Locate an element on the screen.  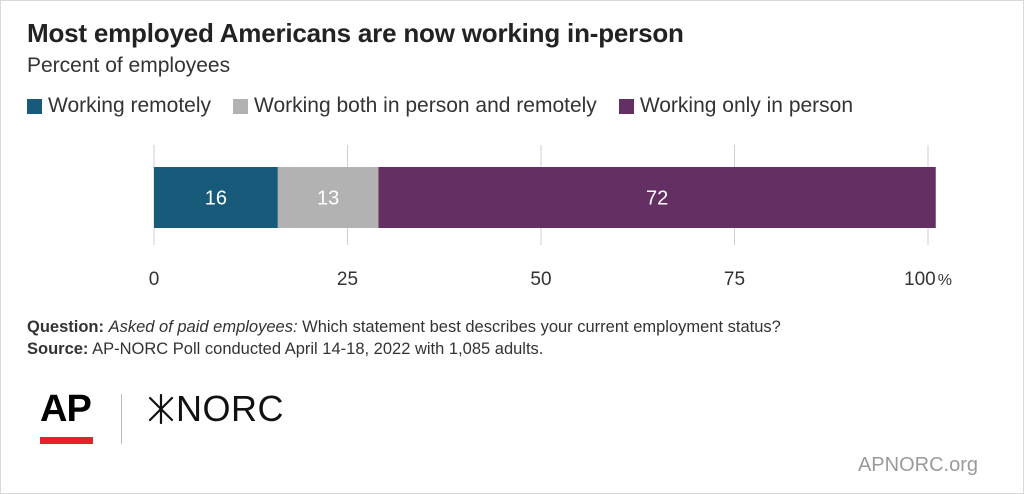
question-italic: Asked of paid employees: is located at coordinates (203, 327).